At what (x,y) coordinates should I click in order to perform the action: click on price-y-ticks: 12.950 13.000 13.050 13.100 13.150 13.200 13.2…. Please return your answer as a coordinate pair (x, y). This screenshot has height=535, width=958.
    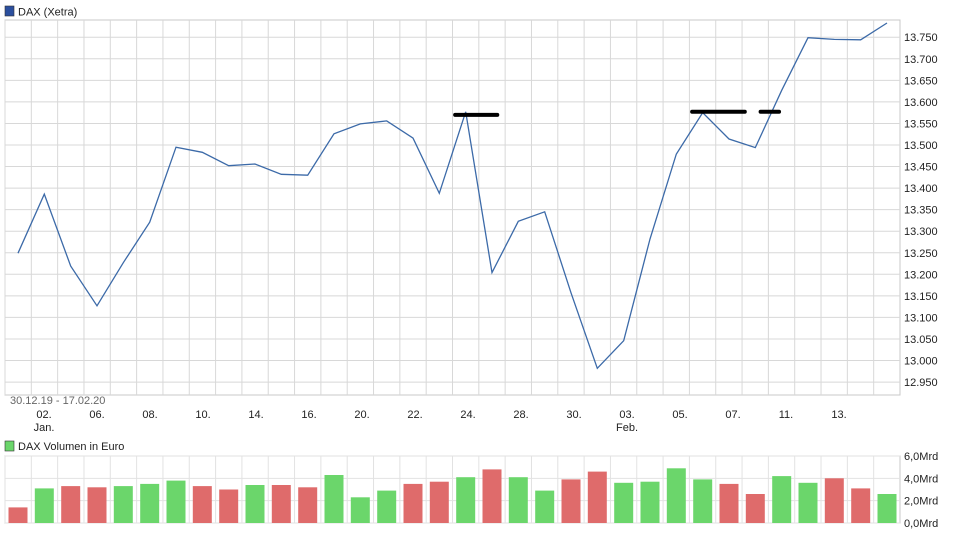
    Looking at the image, I should click on (921, 210).